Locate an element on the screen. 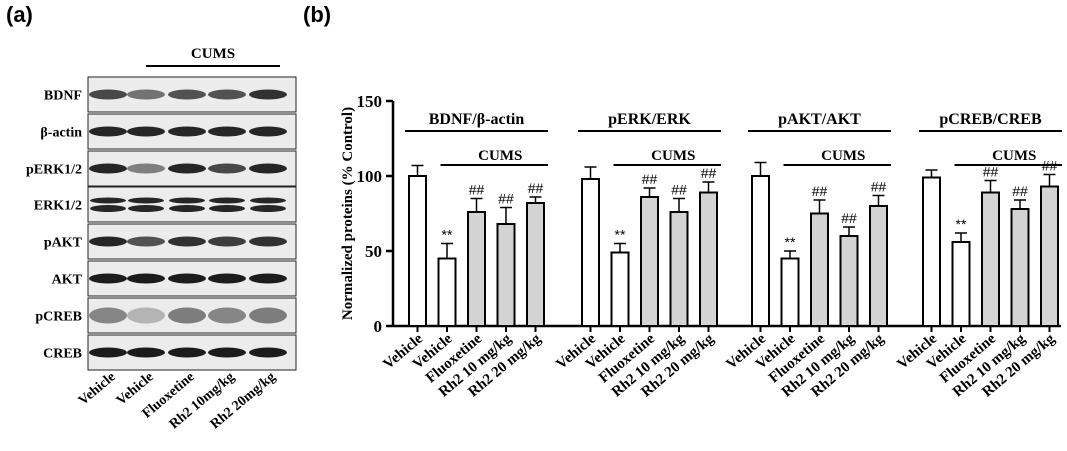 This screenshot has width=1067, height=451. y-tick-label: 150 is located at coordinates (370, 101).